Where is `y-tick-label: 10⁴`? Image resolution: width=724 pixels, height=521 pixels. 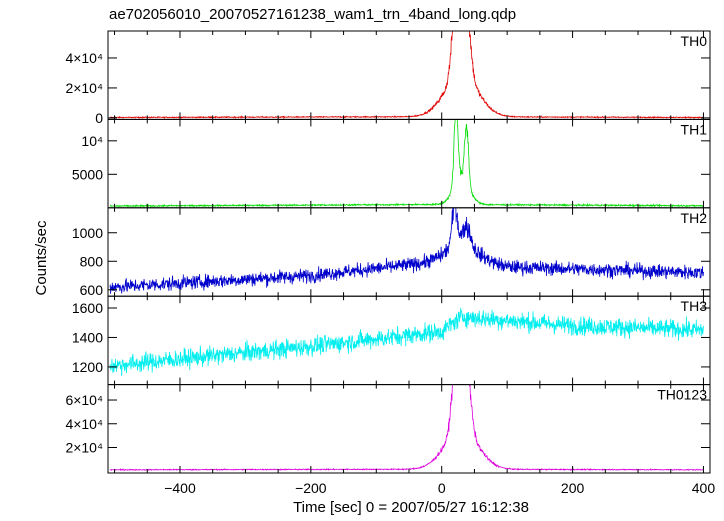 y-tick-label: 10⁴ is located at coordinates (92, 141).